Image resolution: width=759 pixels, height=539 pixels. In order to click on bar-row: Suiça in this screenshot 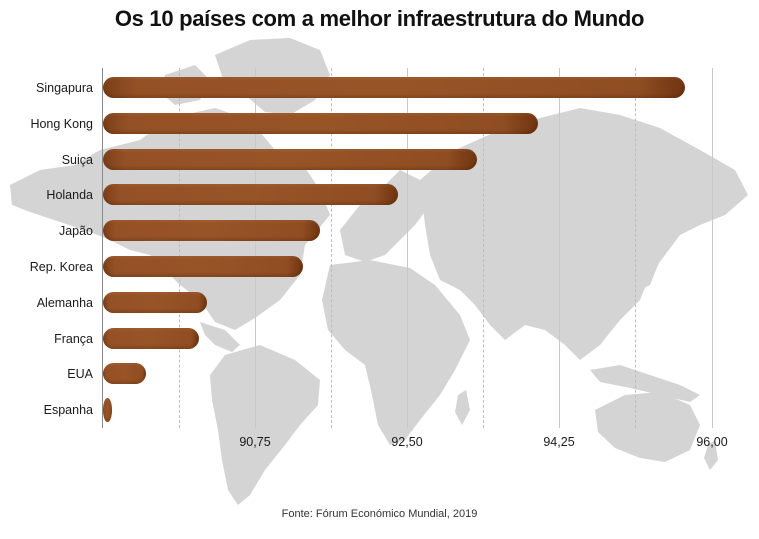, I will do `click(379, 159)`.